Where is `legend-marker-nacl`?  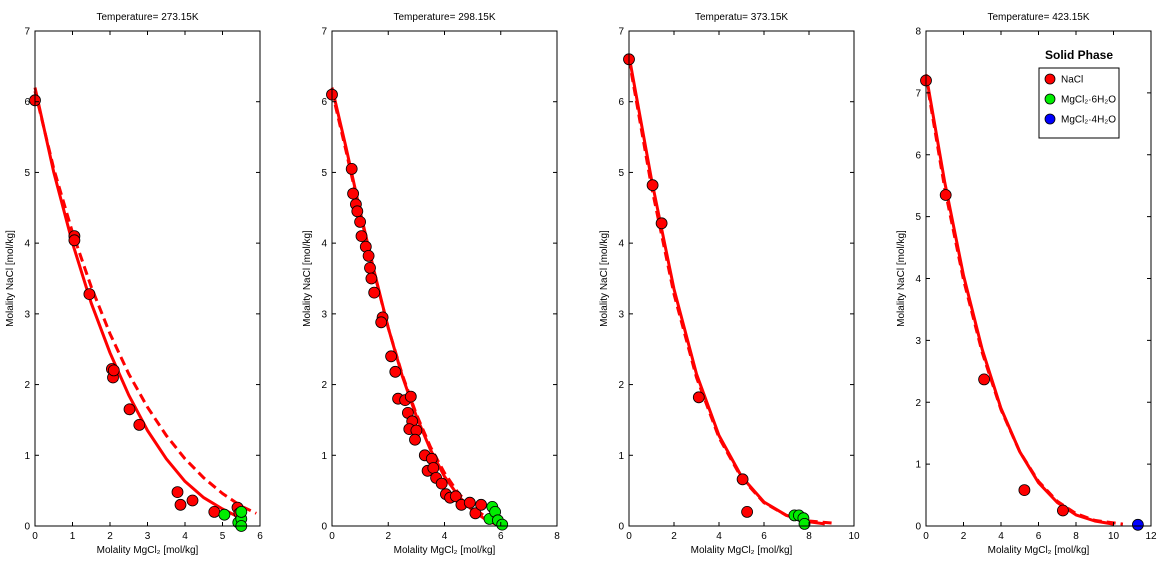
legend-marker-nacl is located at coordinates (1050, 79).